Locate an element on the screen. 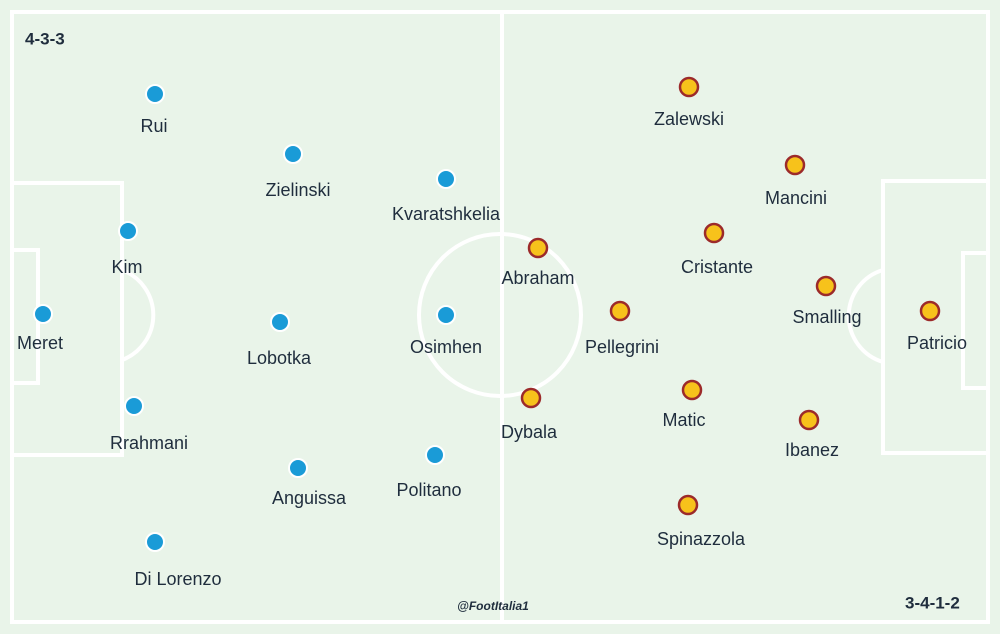 Image resolution: width=1000 pixels, height=634 pixels. away-player-name: Matic is located at coordinates (683, 420).